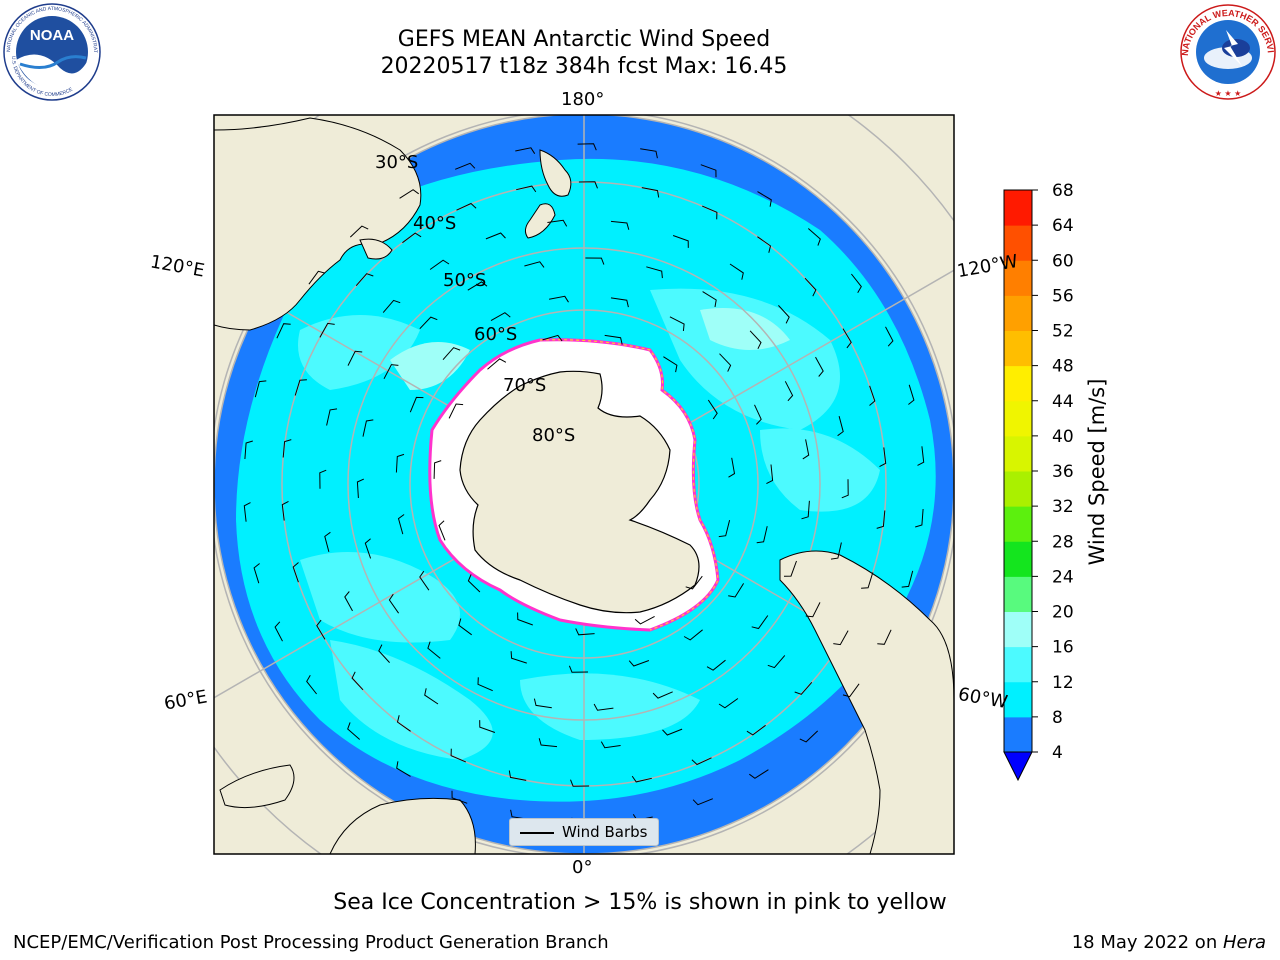 The width and height of the screenshot is (1280, 960). What do you see at coordinates (1097, 472) in the screenshot?
I see `colorbar-label: Wind Speed [m/s]` at bounding box center [1097, 472].